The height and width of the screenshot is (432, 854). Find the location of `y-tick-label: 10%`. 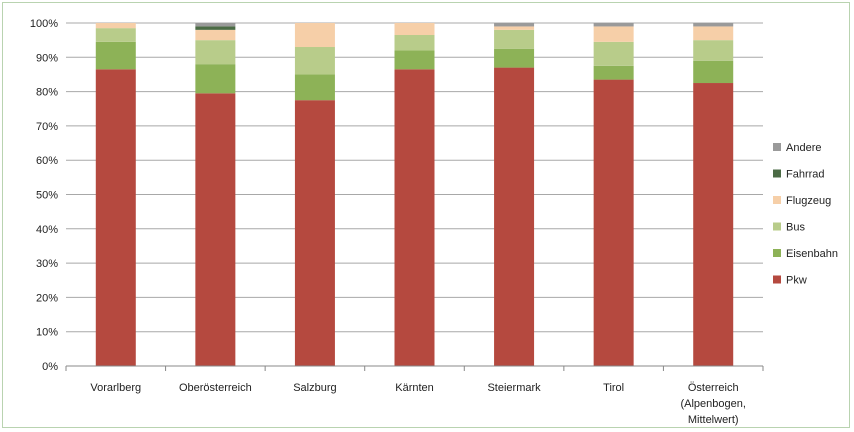

y-tick-label: 10% is located at coordinates (47, 333).